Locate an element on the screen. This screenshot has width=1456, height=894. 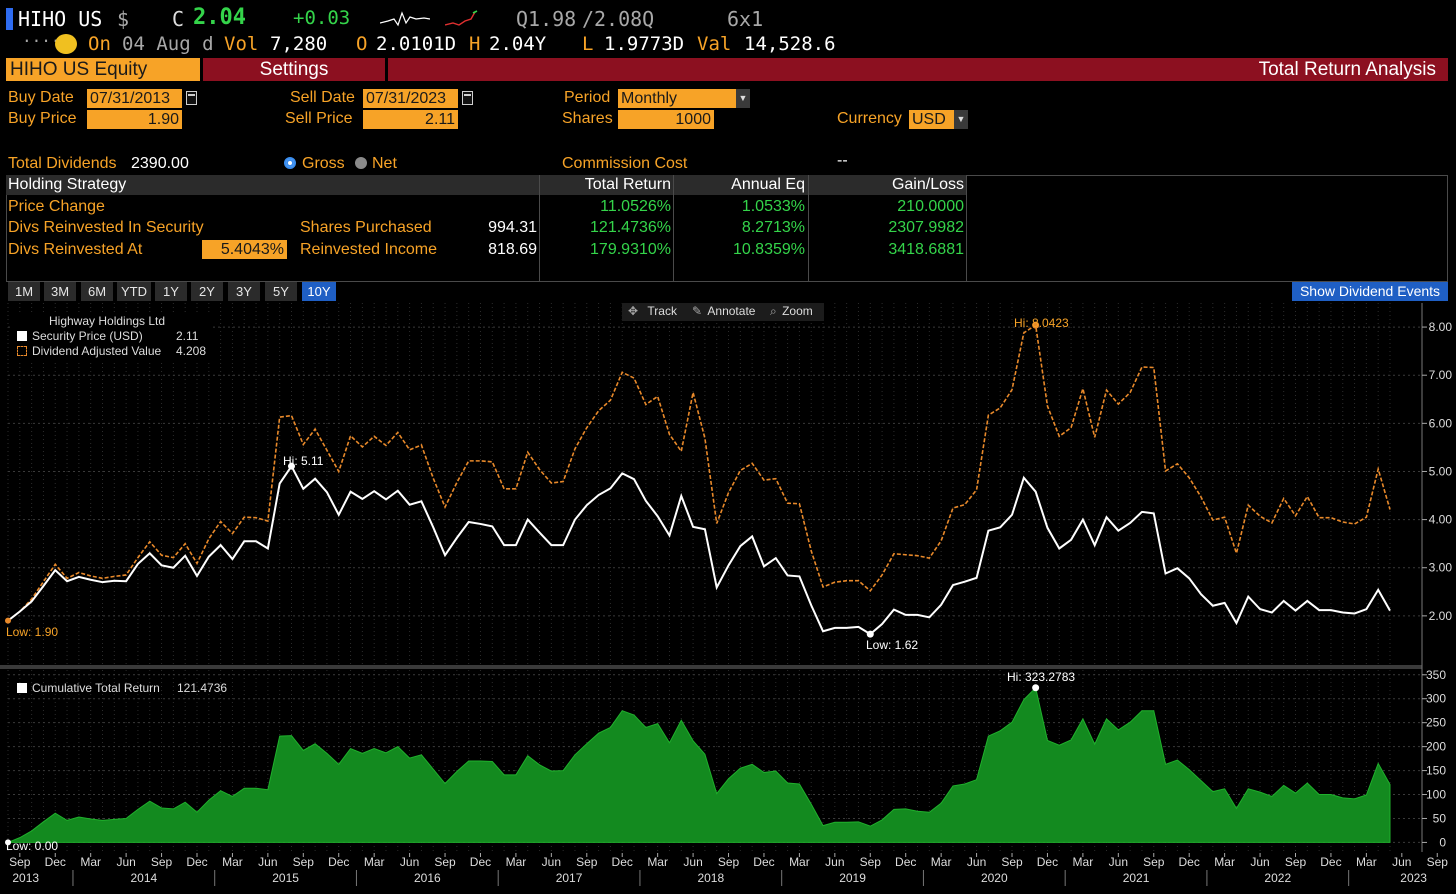
title-bar: Total Return Analysis is located at coordinates (918, 69).